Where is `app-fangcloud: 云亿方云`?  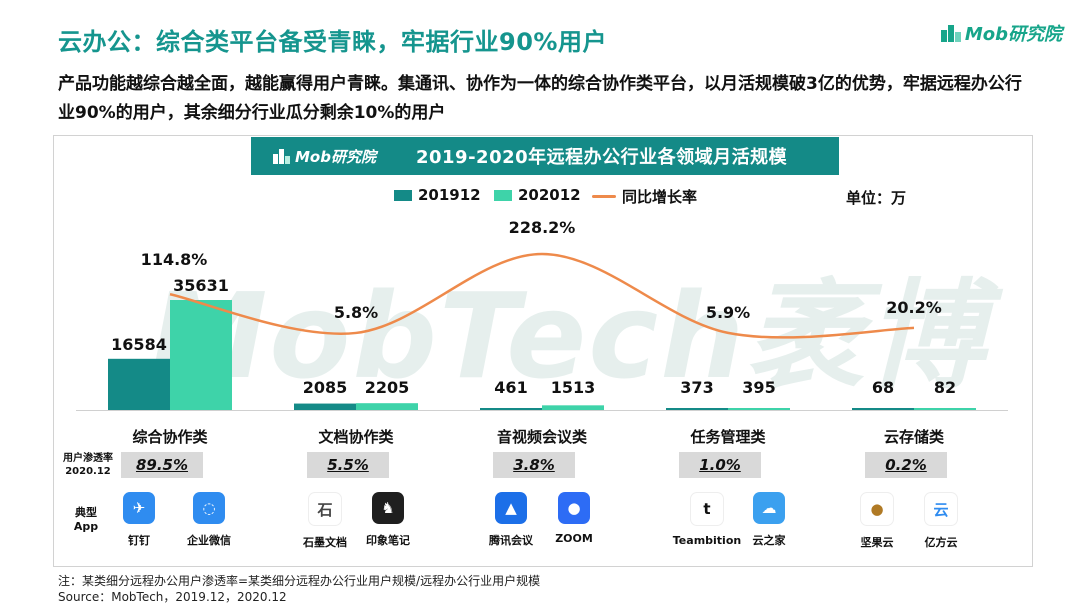 app-fangcloud: 云亿方云 is located at coordinates (941, 521).